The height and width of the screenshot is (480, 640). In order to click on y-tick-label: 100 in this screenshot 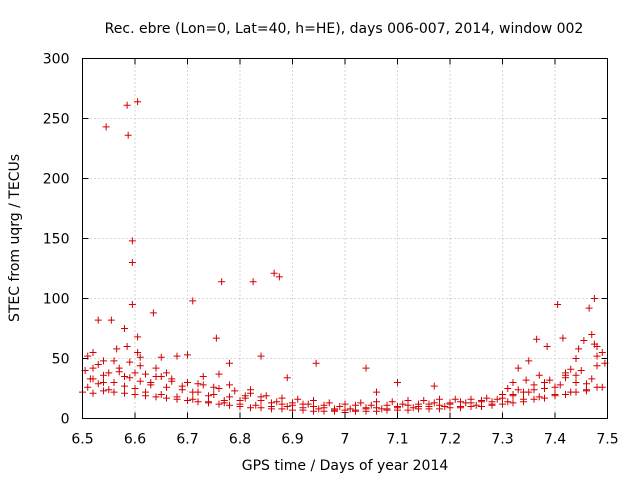, I will do `click(56, 300)`.